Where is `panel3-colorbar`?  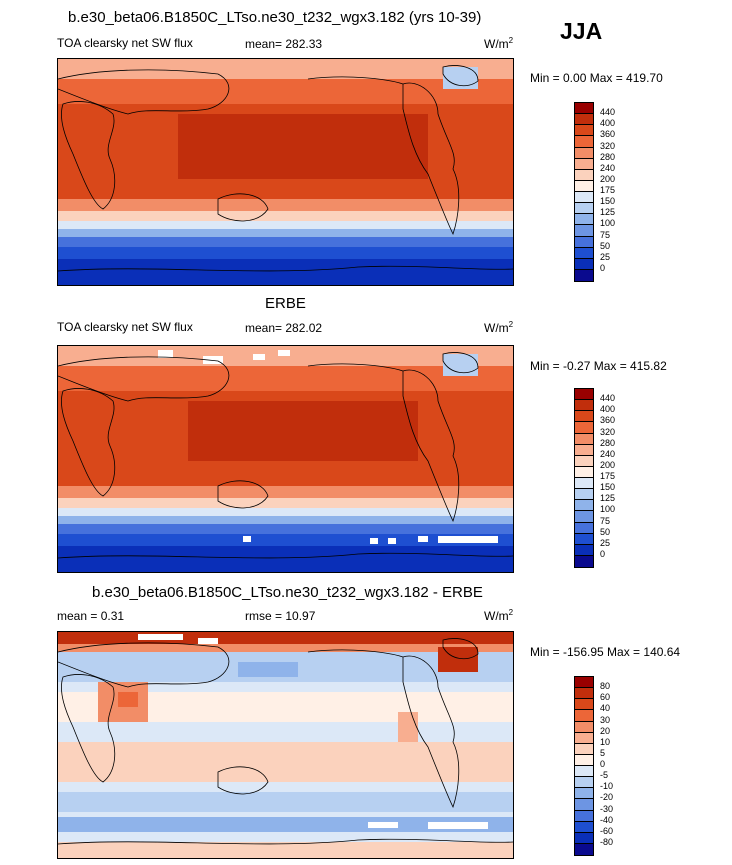 panel3-colorbar is located at coordinates (584, 766).